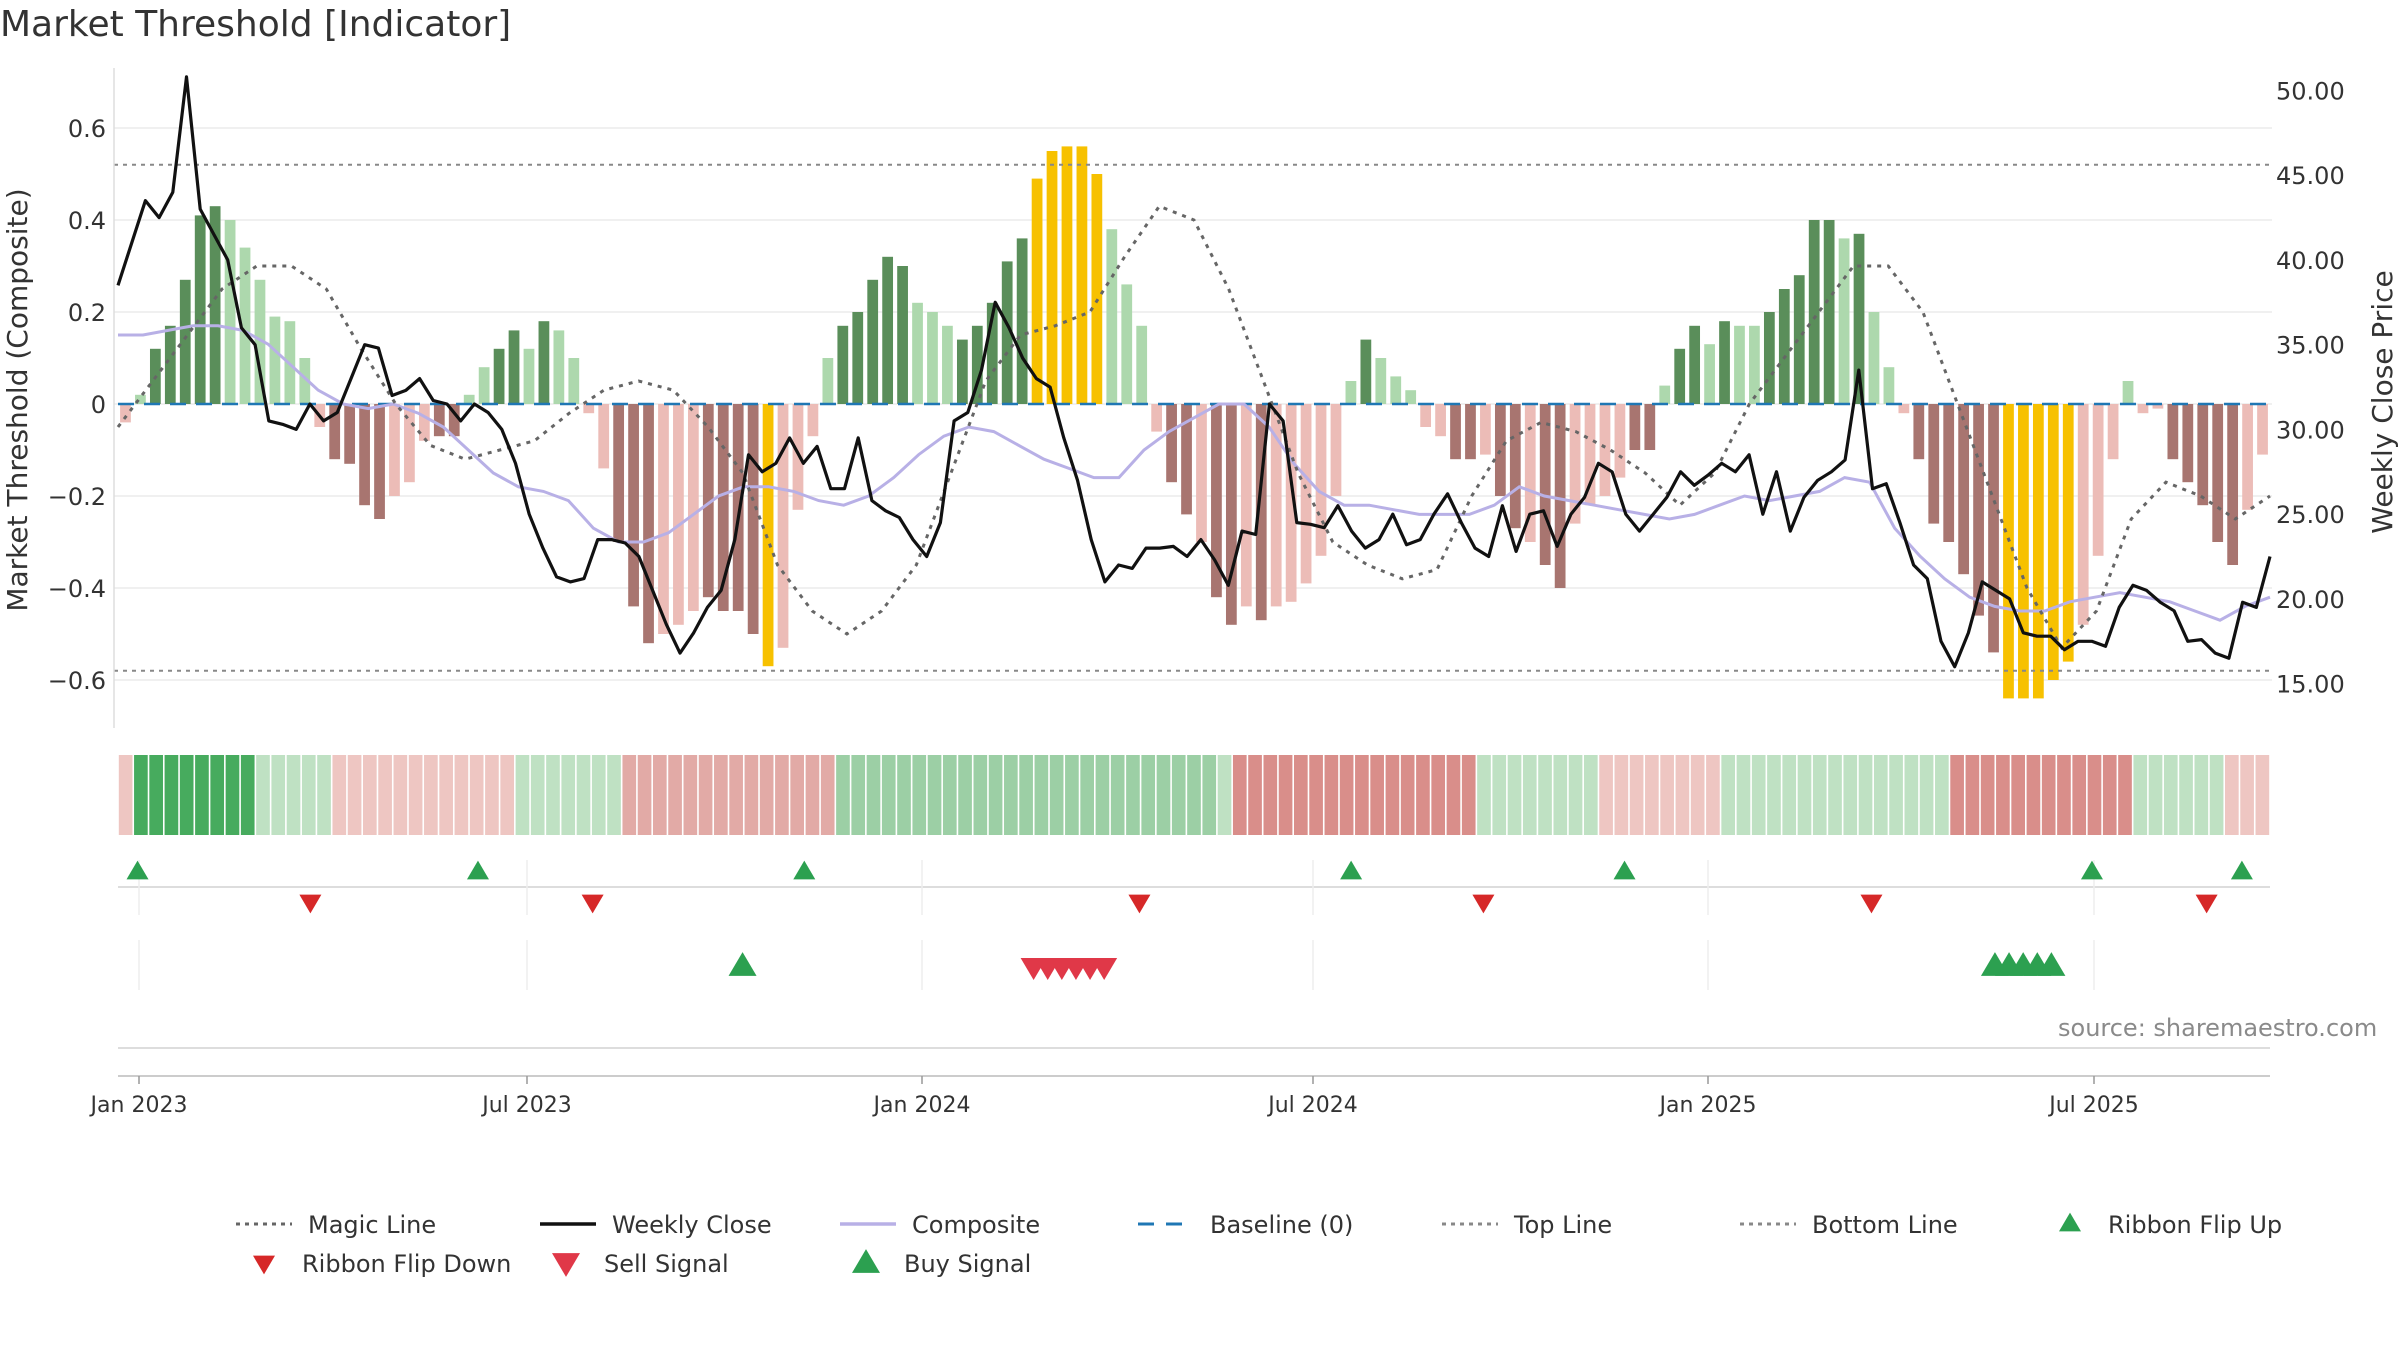 The height and width of the screenshot is (1350, 2400). I want to click on ribbon-flip-down-marker, so click(2206, 904).